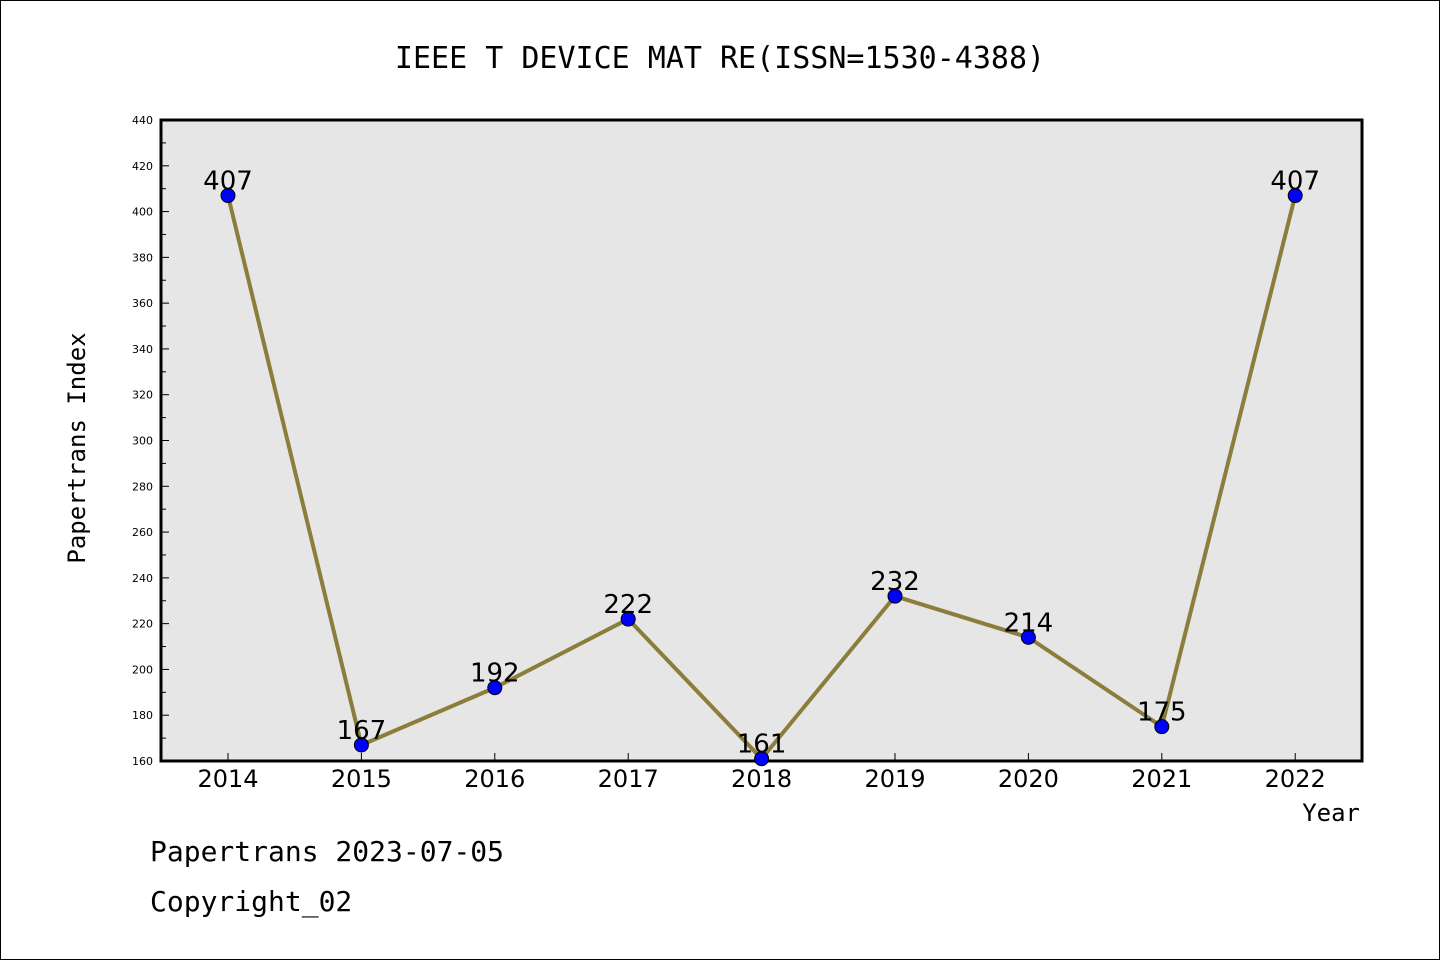 This screenshot has height=960, width=1440. I want to click on data-point-2022, so click(1295, 196).